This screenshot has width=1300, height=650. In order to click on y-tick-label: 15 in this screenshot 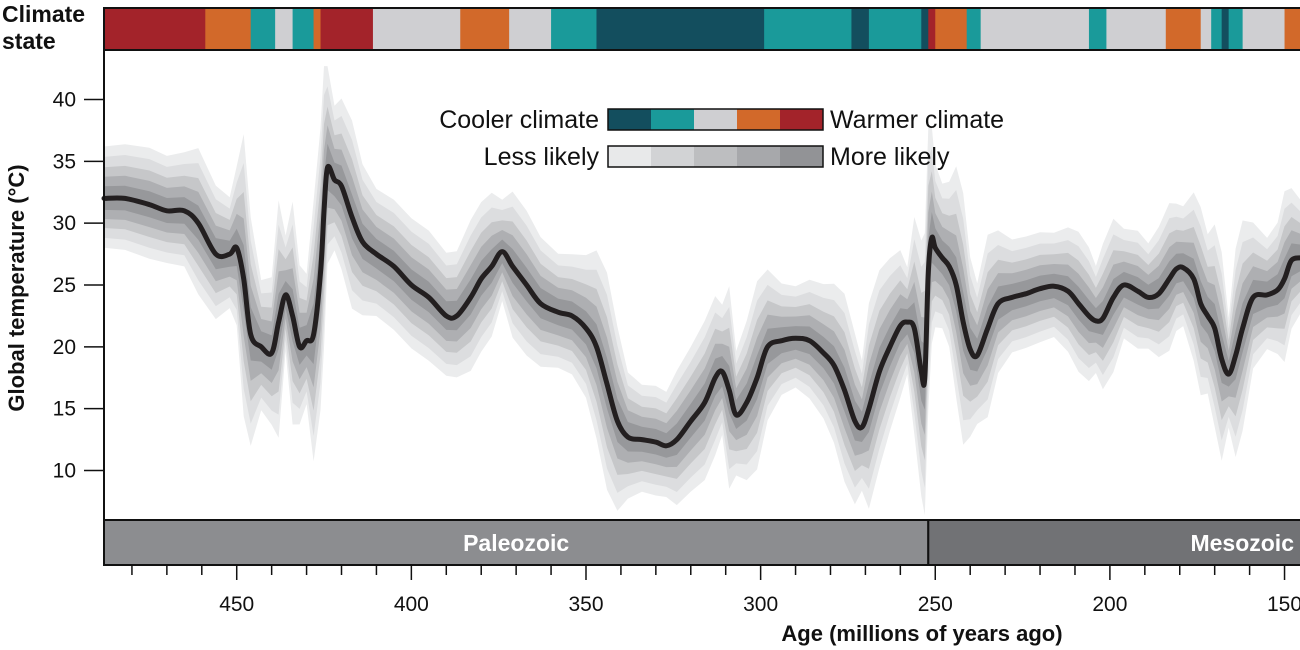, I will do `click(64, 409)`.